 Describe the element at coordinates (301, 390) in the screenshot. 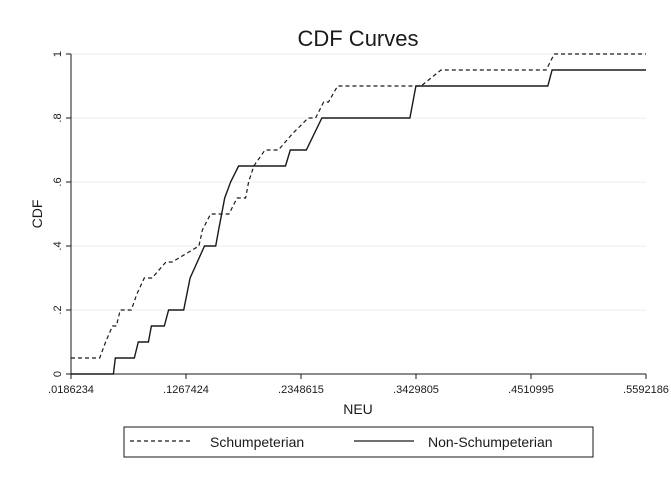

I see `x-tick-label: .2348615` at that location.